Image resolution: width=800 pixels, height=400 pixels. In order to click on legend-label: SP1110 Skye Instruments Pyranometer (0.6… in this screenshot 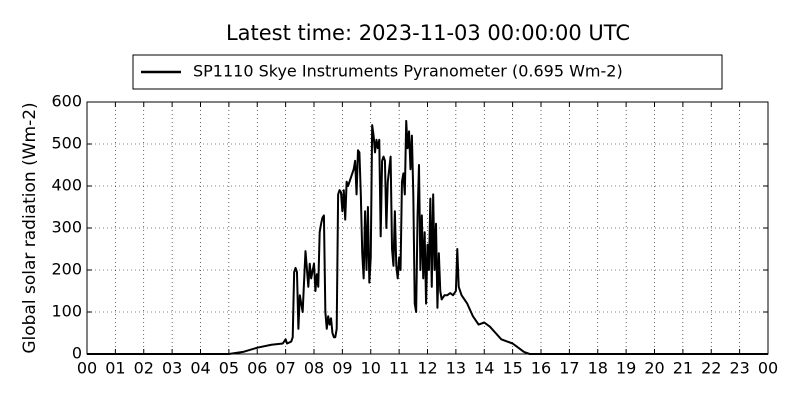, I will do `click(408, 71)`.